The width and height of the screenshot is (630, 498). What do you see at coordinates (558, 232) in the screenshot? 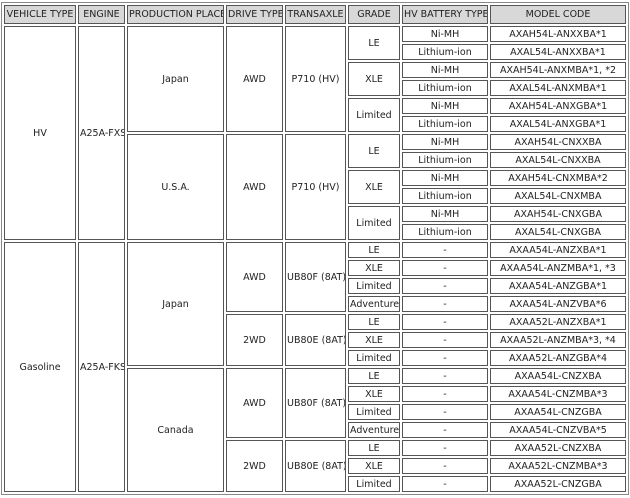
I see `model-code-cell: AXAL54L-CNXGBA` at bounding box center [558, 232].